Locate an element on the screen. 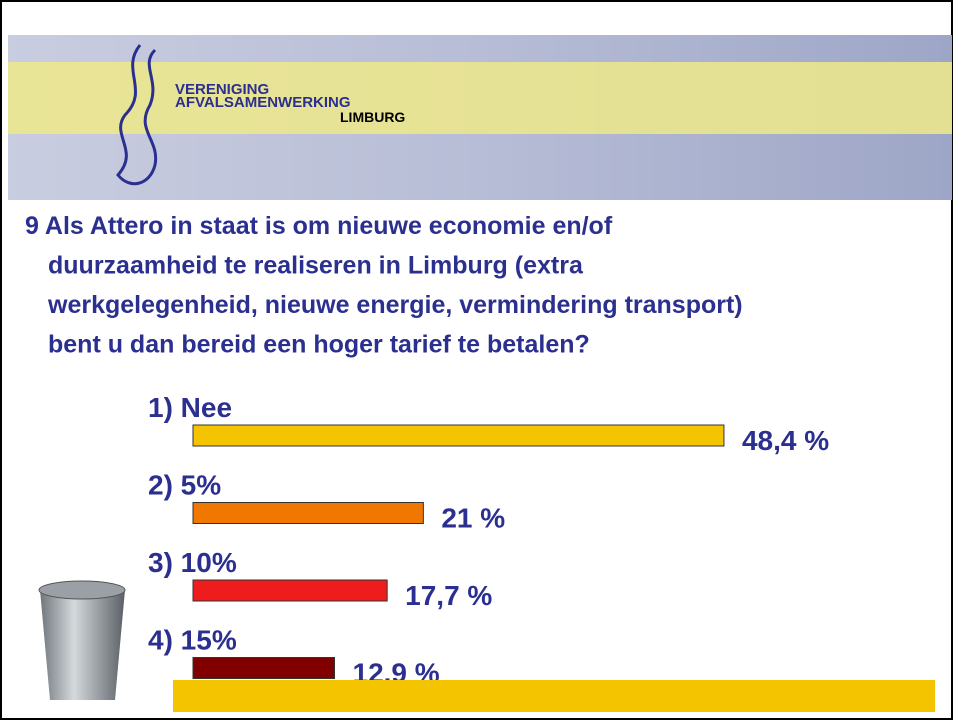 This screenshot has width=953, height=720. bucket-rim is located at coordinates (82, 590).